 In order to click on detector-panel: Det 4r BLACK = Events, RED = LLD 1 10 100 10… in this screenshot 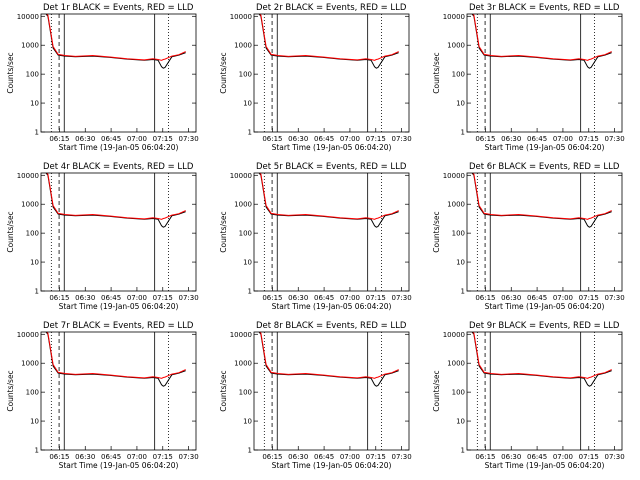, I will do `click(102, 236)`.